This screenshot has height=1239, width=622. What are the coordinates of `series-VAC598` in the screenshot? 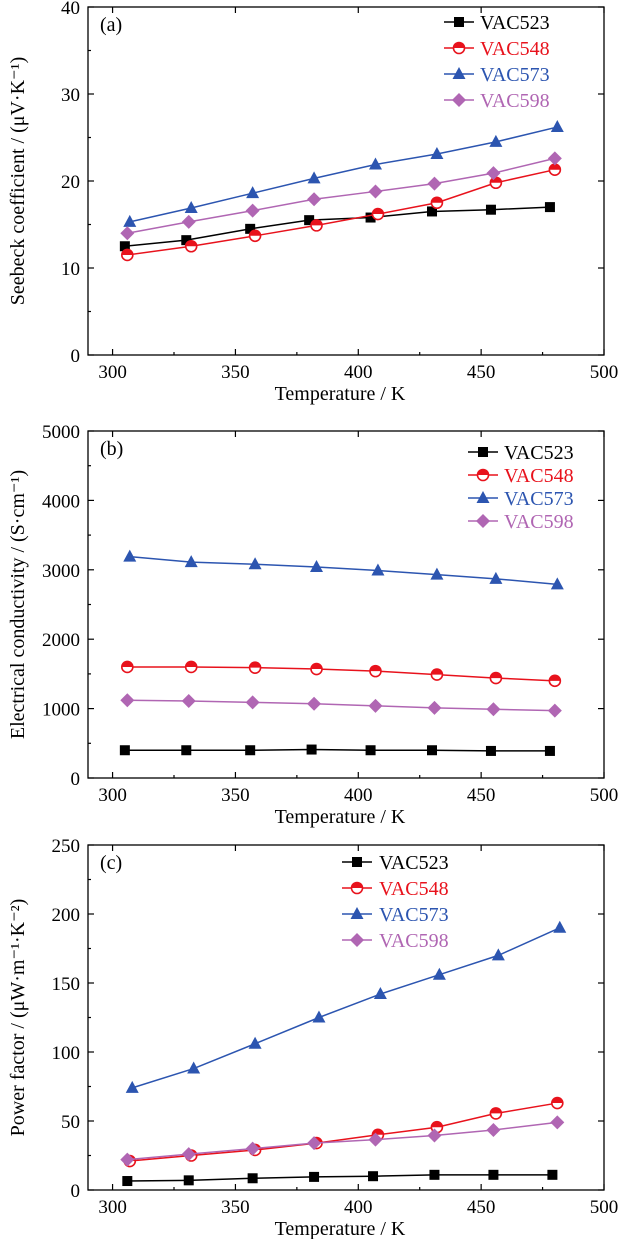 It's located at (341, 196).